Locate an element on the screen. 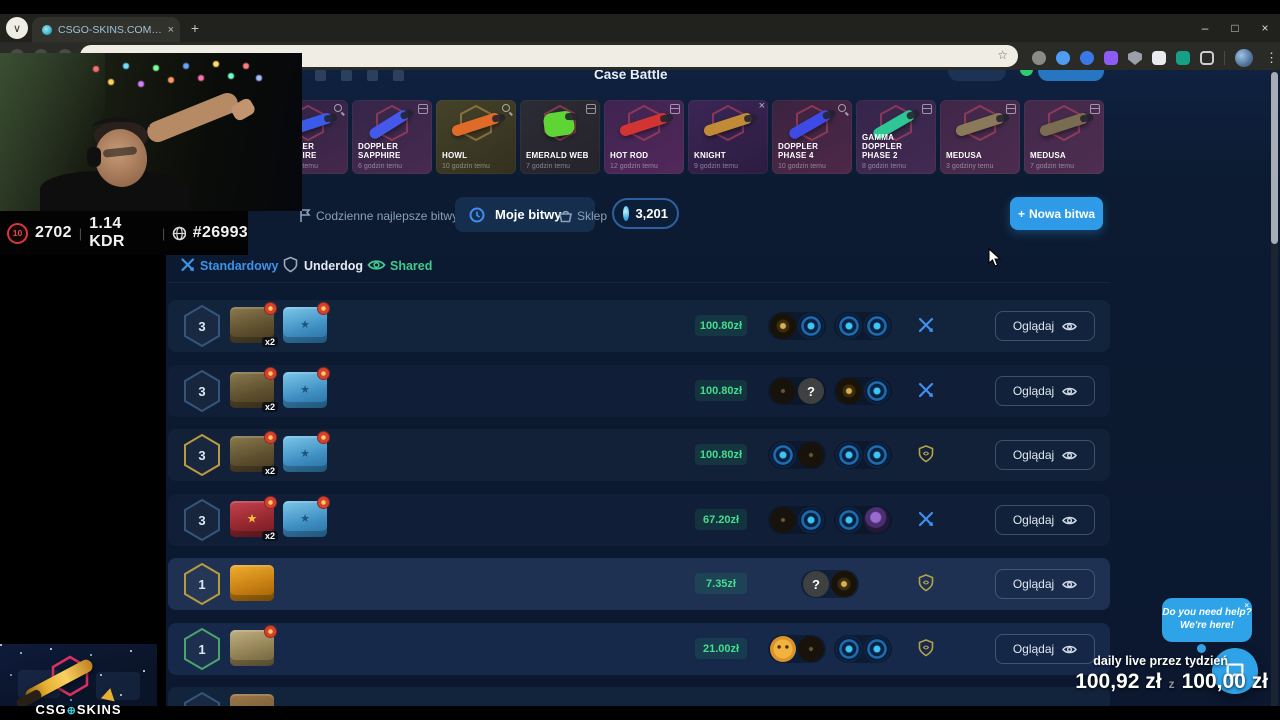 This screenshot has height=720, width=1280. new-tab-button: + is located at coordinates (195, 28).